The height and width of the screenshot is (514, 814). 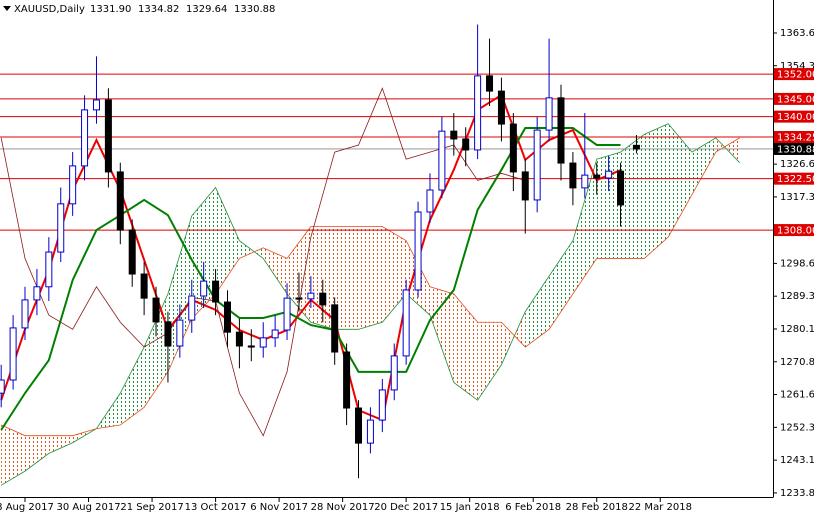 What do you see at coordinates (797, 164) in the screenshot?
I see `y-tick-label: 1326.60` at bounding box center [797, 164].